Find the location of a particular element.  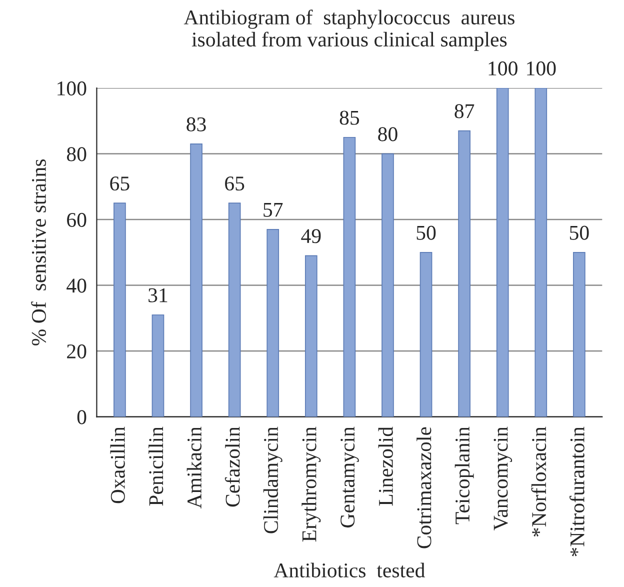

x-tick-label: Teicoplanin is located at coordinates (464, 475).